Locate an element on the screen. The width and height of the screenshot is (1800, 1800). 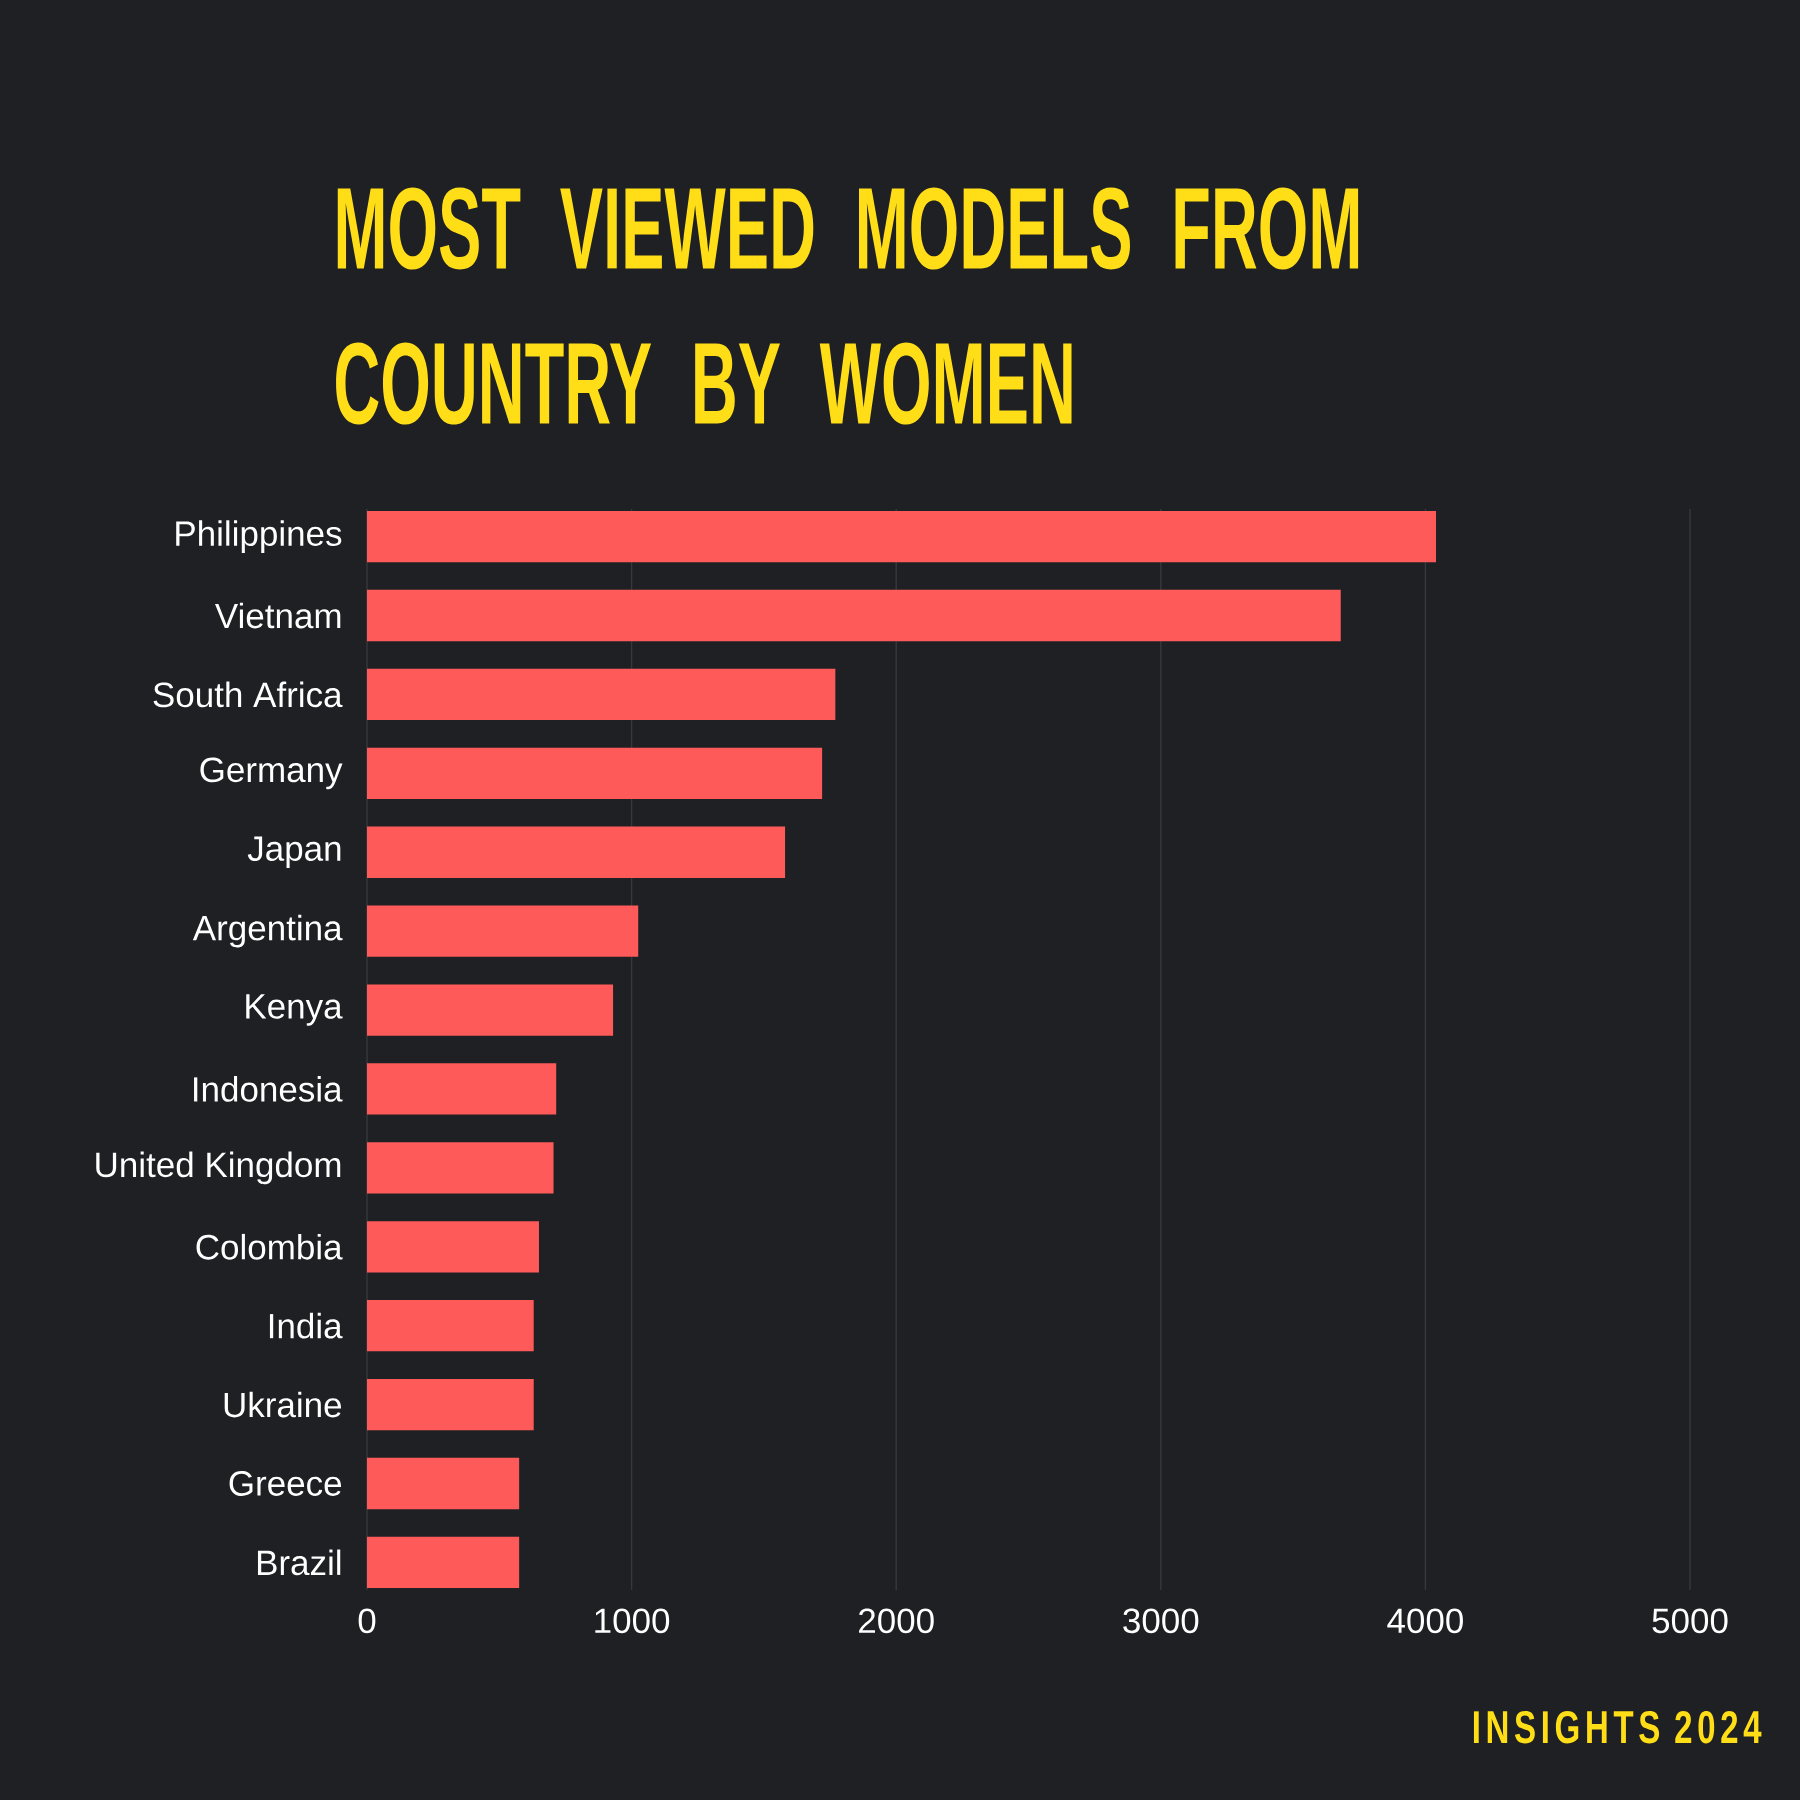
y-tick-label: Philippines is located at coordinates (259, 536).